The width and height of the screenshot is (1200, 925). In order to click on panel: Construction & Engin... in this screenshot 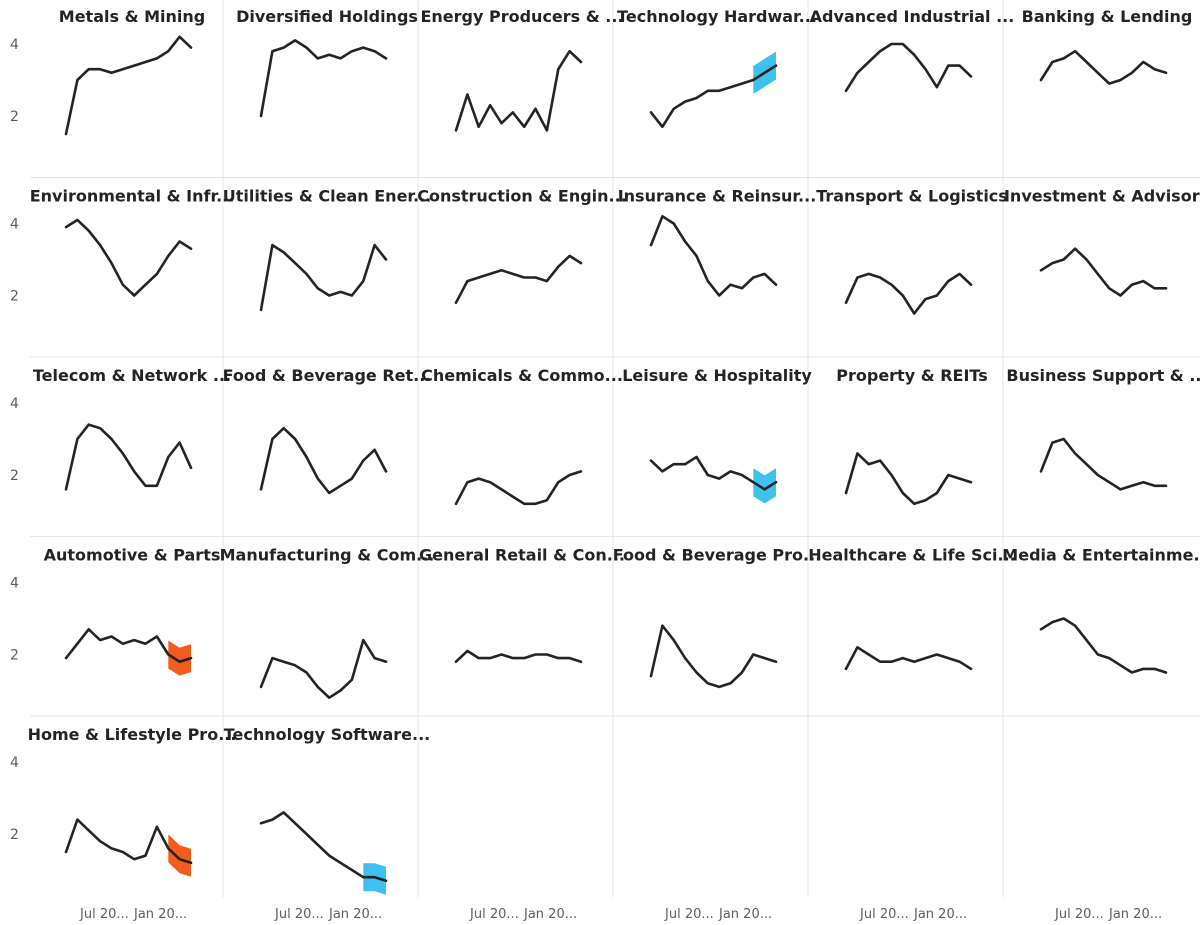, I will do `click(522, 246)`.